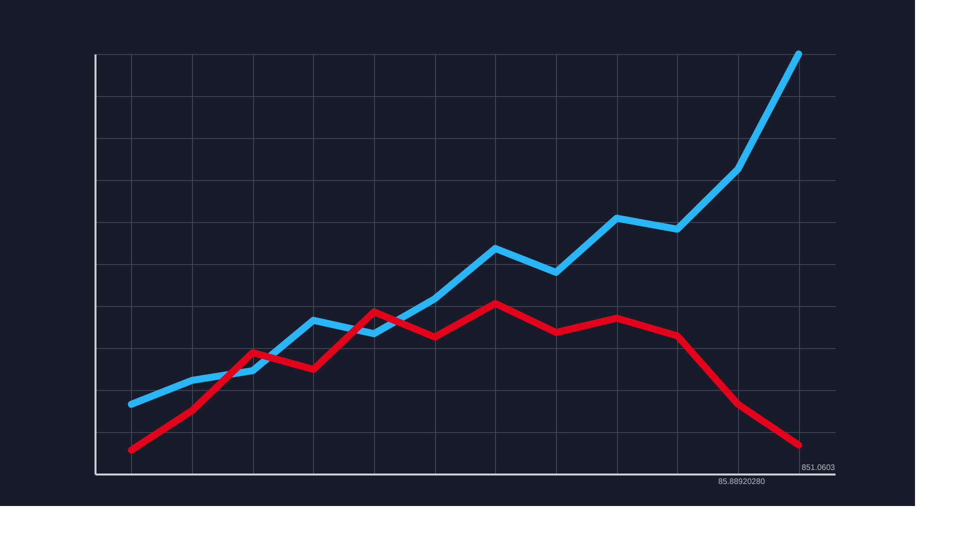  Describe the element at coordinates (742, 481) in the screenshot. I see `text: 85.88920280` at that location.